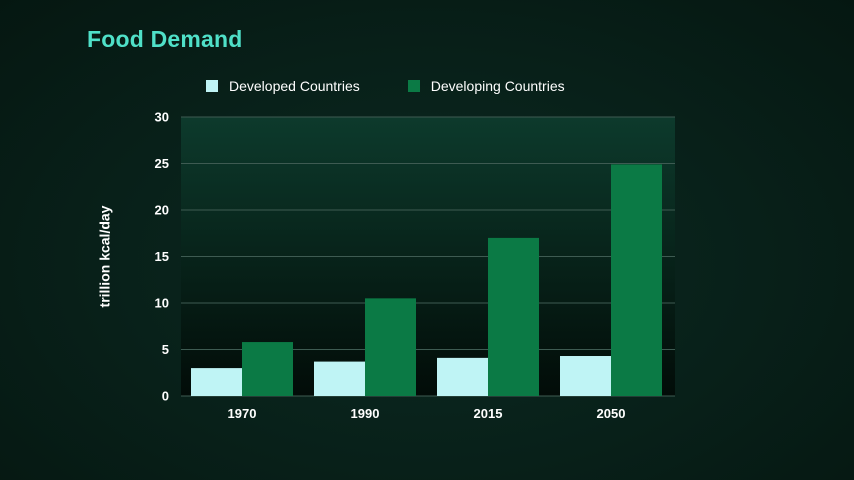 The height and width of the screenshot is (480, 854). I want to click on y-tick-label-30: 30, so click(162, 117).